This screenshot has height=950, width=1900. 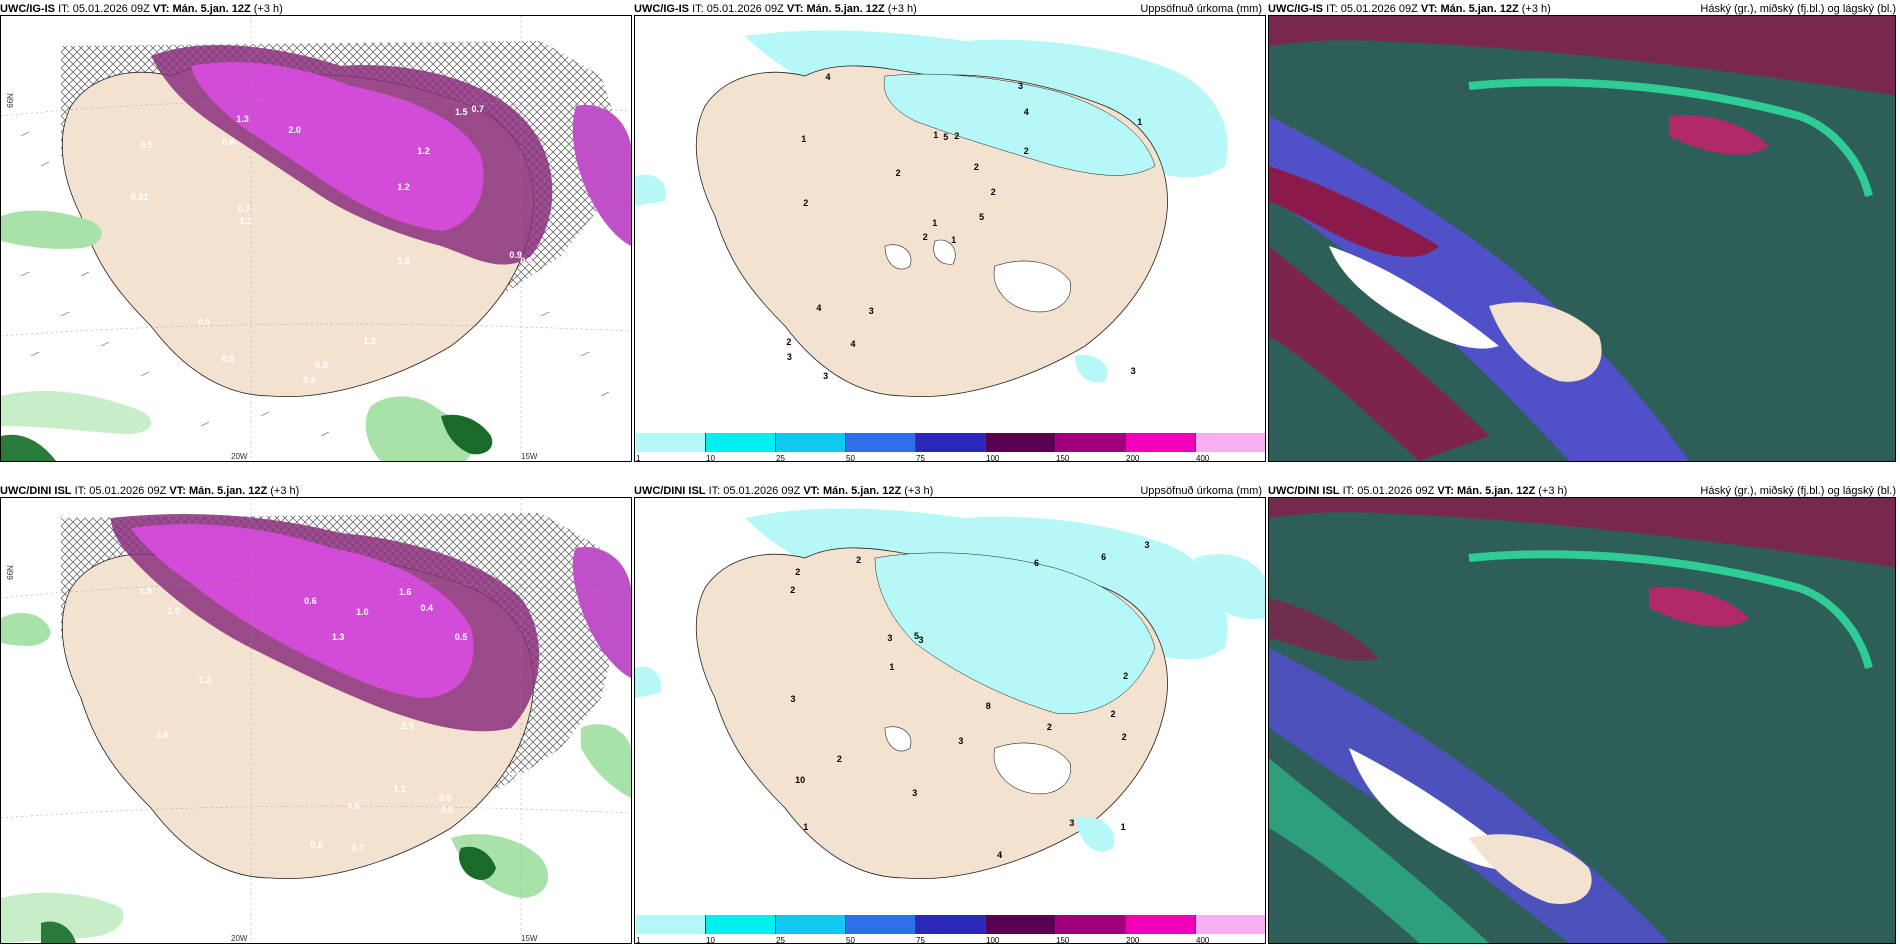 What do you see at coordinates (780, 940) in the screenshot?
I see `colorbar-tick: 25` at bounding box center [780, 940].